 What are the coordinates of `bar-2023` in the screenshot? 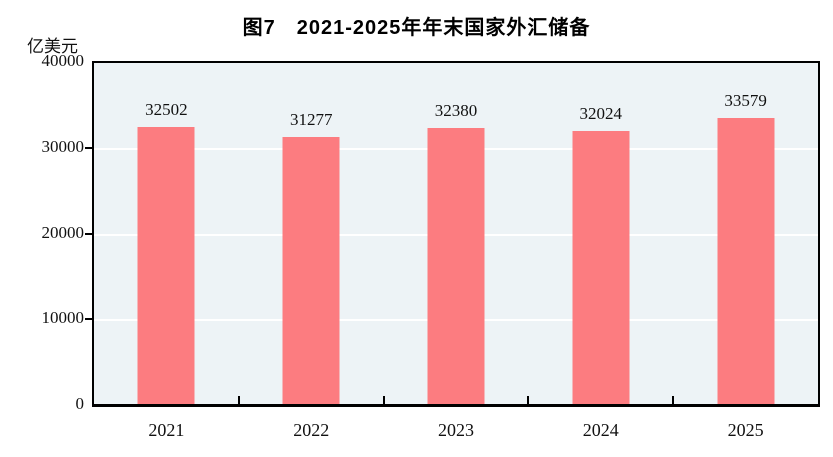 It's located at (456, 266).